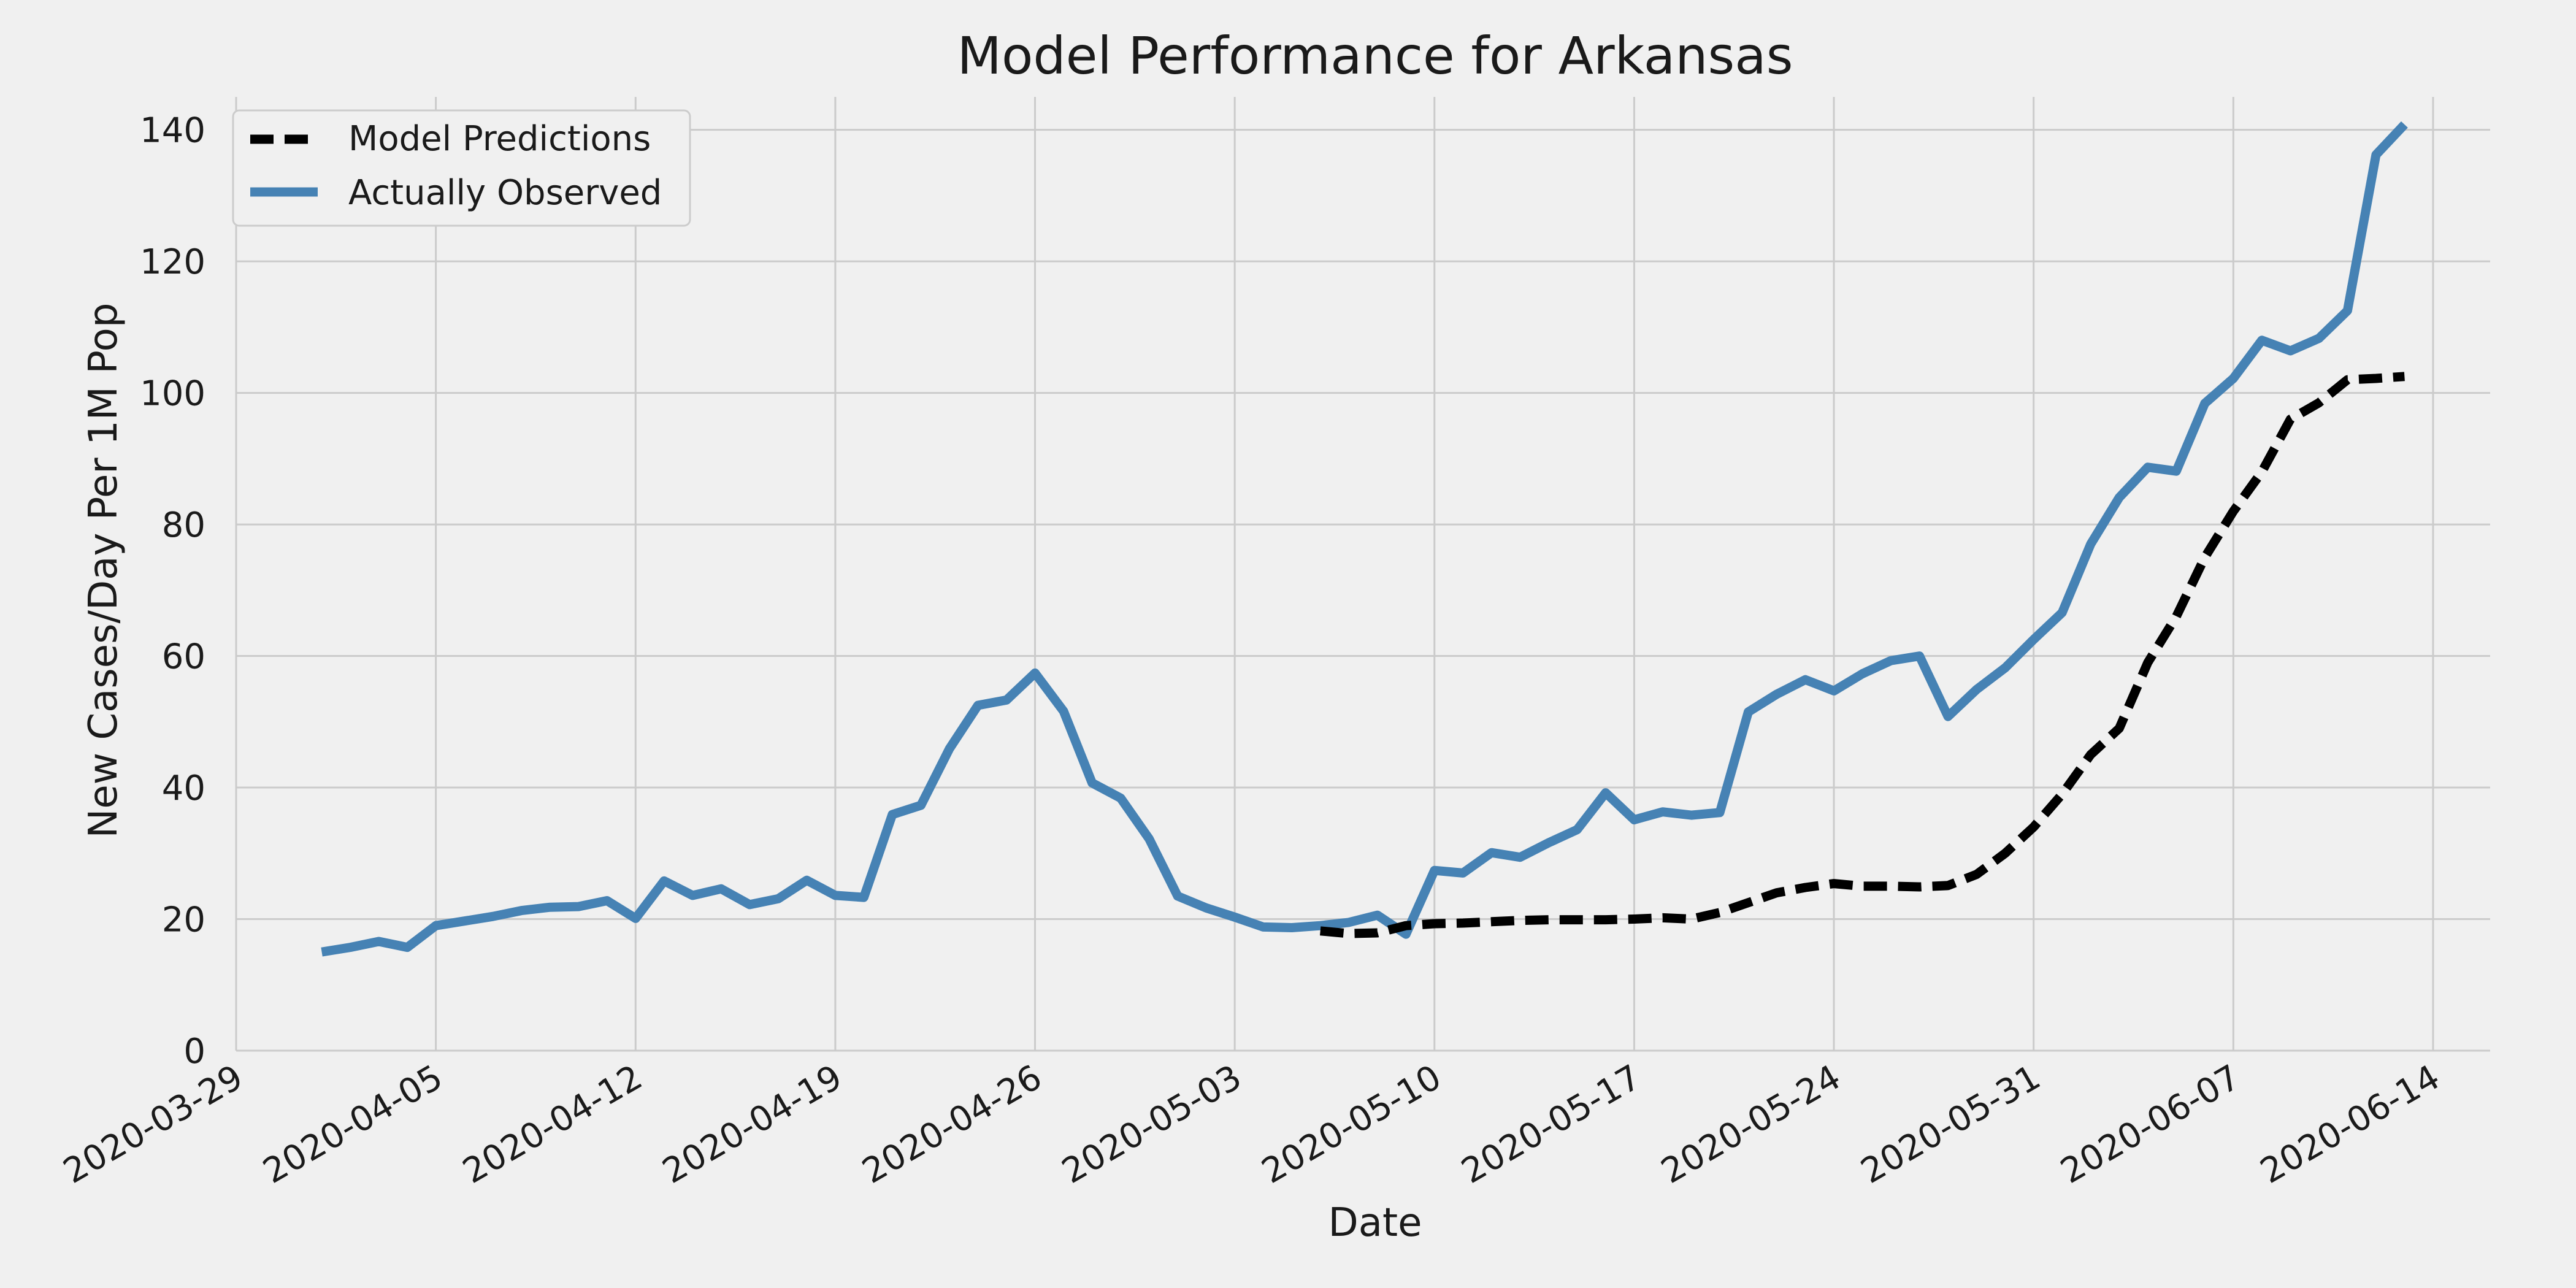  I want to click on y-tick-label: 0, so click(194, 1051).